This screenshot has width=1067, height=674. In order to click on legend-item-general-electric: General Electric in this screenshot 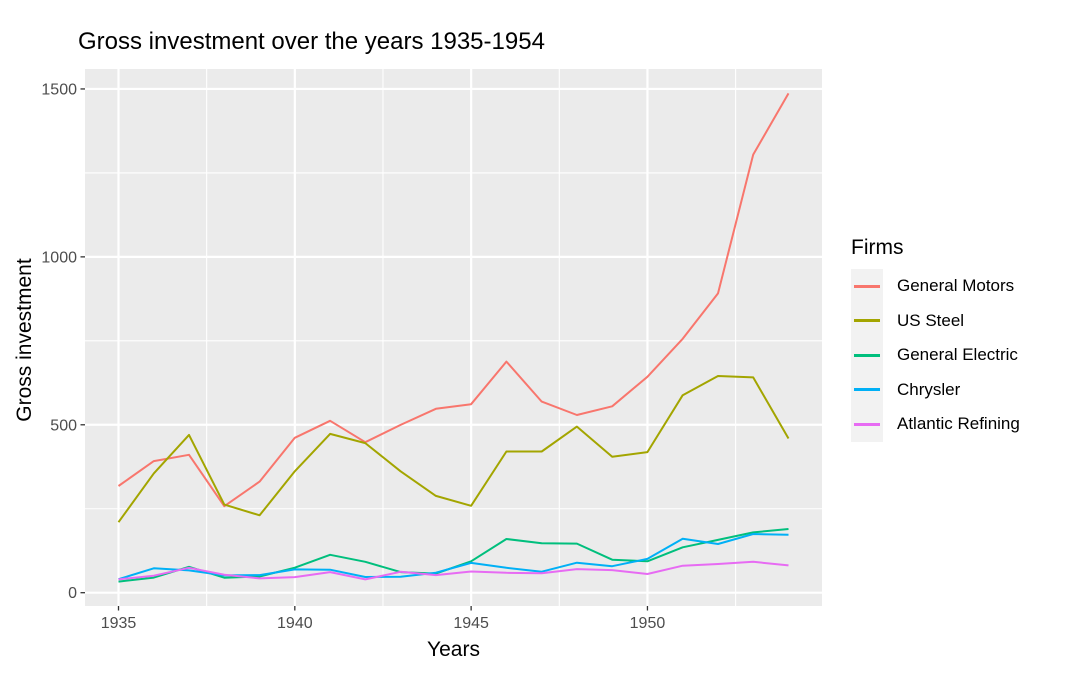, I will do `click(935, 355)`.